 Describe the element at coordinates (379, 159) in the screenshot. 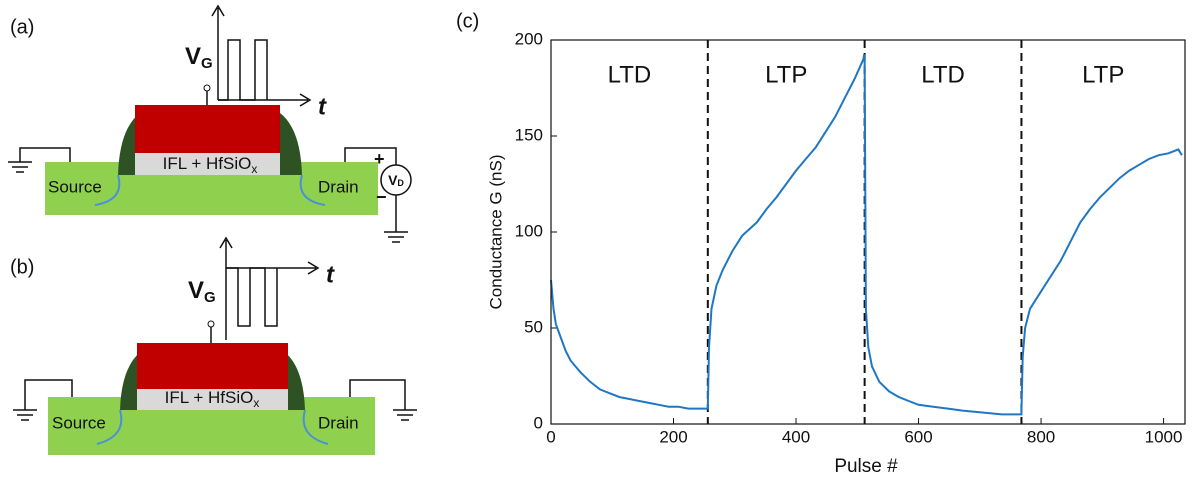

I see `plus: +` at that location.